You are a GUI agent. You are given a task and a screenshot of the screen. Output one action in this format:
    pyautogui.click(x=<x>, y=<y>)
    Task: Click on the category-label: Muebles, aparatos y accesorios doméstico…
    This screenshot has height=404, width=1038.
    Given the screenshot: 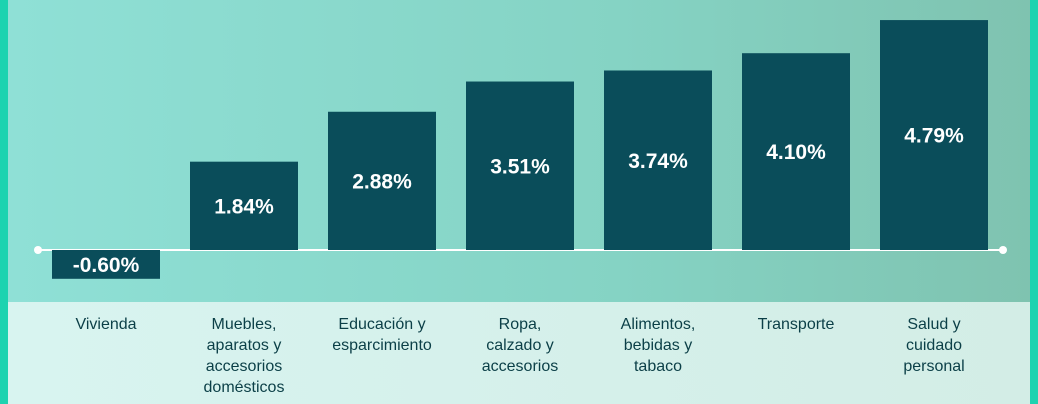 What is the action you would take?
    pyautogui.click(x=244, y=356)
    